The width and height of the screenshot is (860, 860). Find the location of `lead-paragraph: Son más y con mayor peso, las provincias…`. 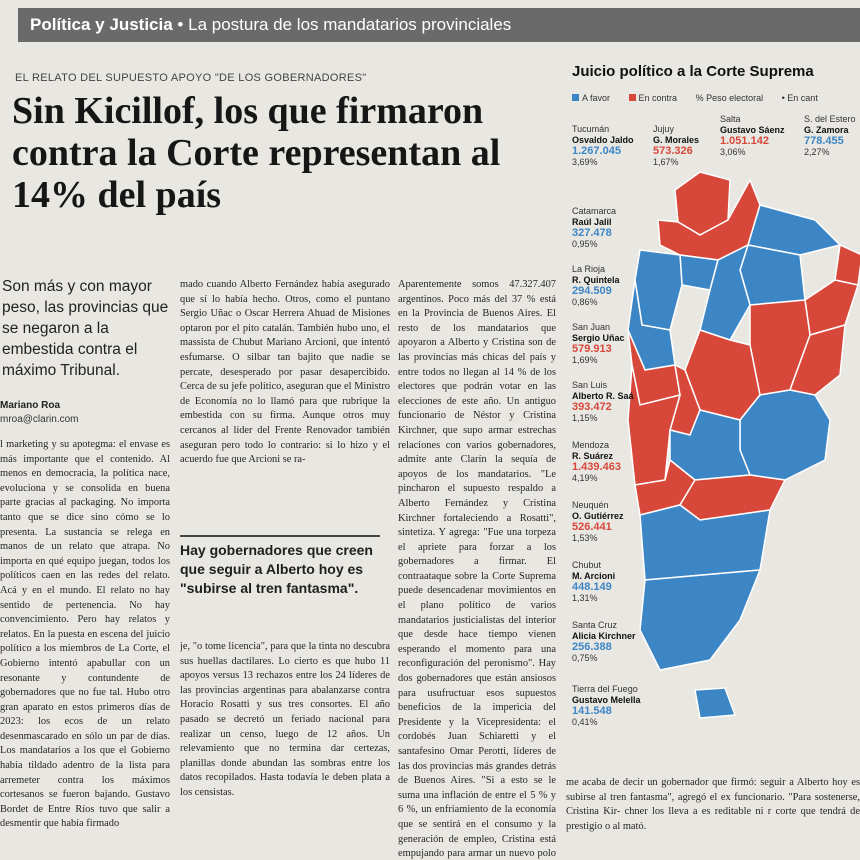

lead-paragraph: Son más y con mayor peso, las provincias… is located at coordinates (85, 328).